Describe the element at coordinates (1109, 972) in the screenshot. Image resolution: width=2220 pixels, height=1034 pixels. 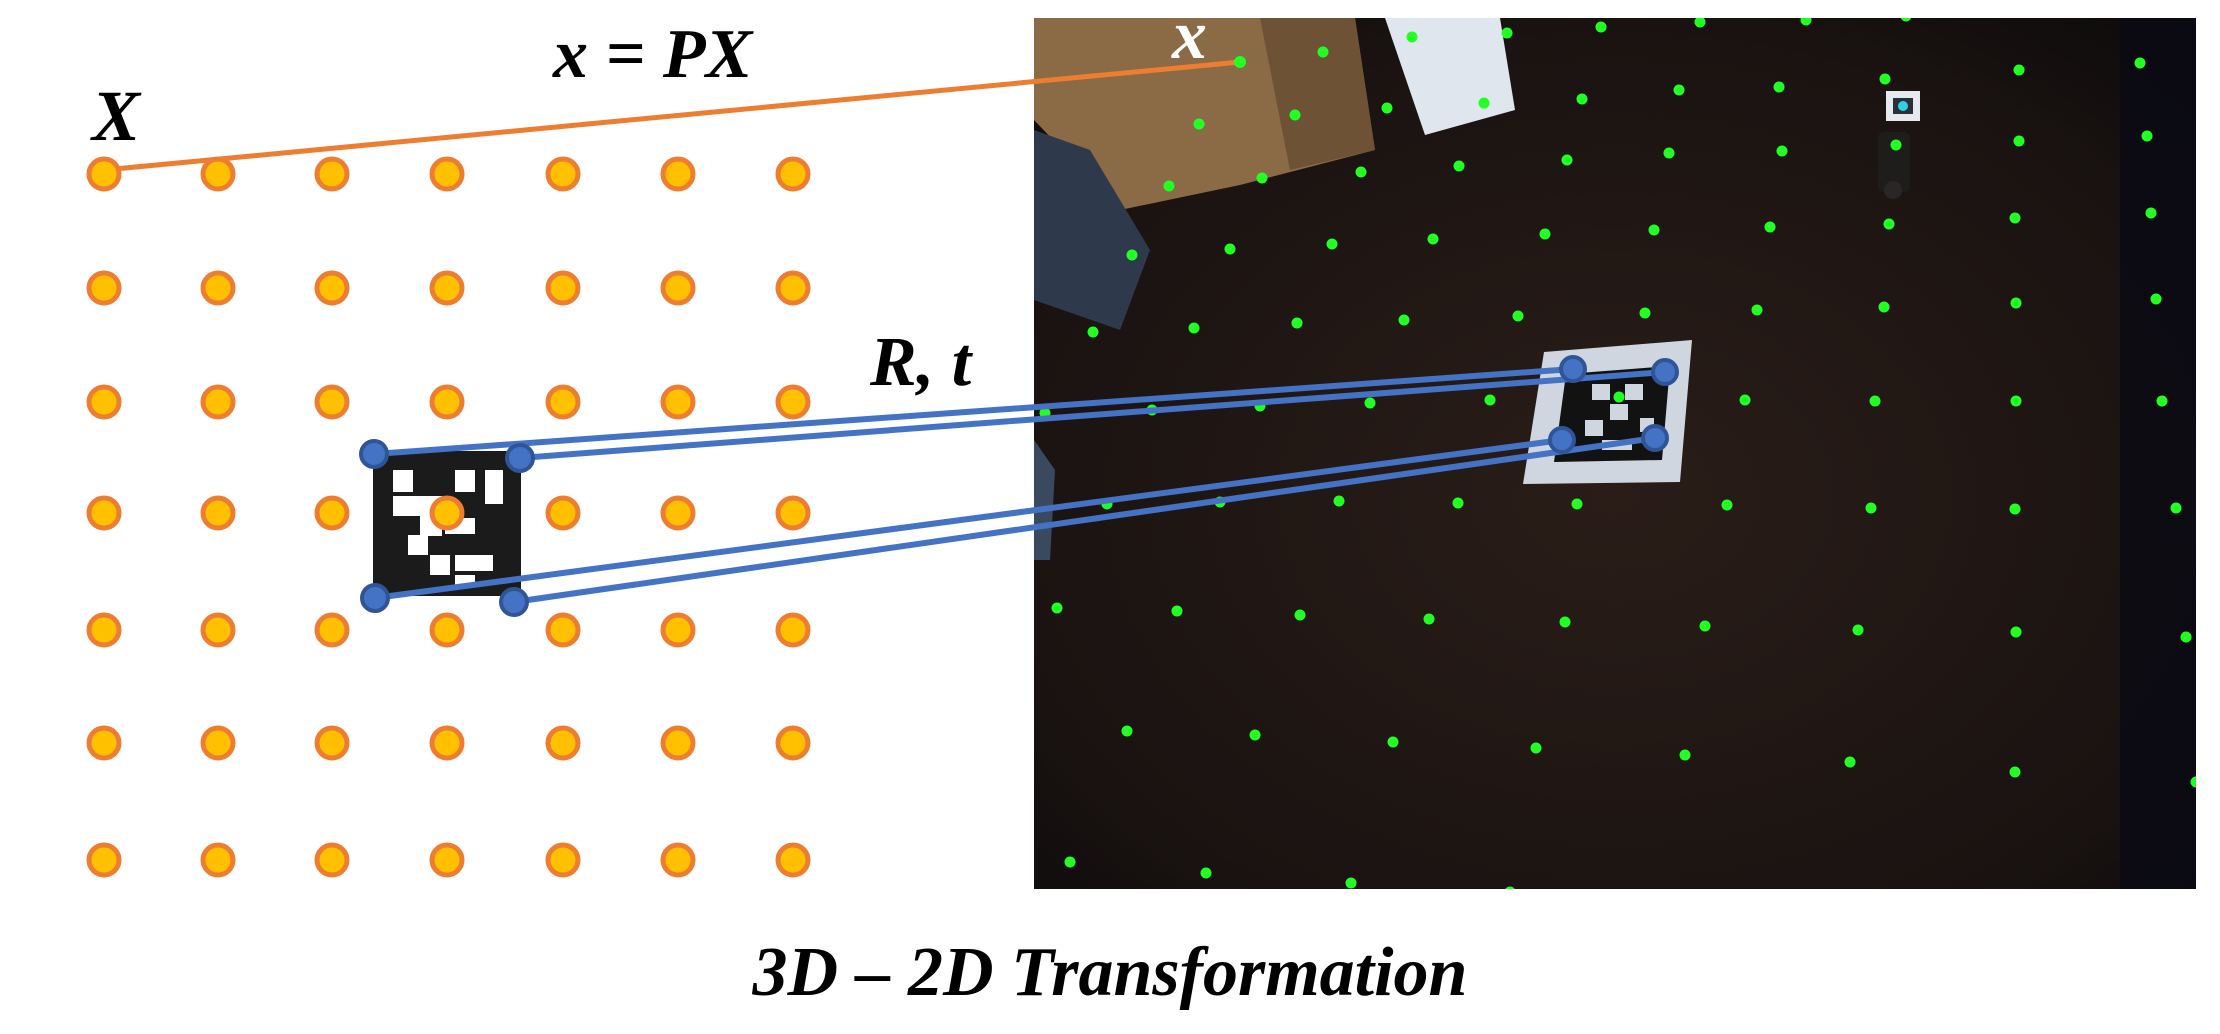
I see `figure-caption: 3D – 2D Transformation` at that location.